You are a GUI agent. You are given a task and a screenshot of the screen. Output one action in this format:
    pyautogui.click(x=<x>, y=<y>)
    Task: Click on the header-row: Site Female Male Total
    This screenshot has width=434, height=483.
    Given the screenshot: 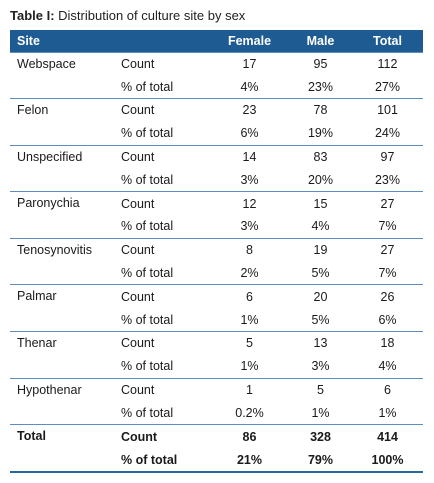 What is the action you would take?
    pyautogui.click(x=216, y=41)
    